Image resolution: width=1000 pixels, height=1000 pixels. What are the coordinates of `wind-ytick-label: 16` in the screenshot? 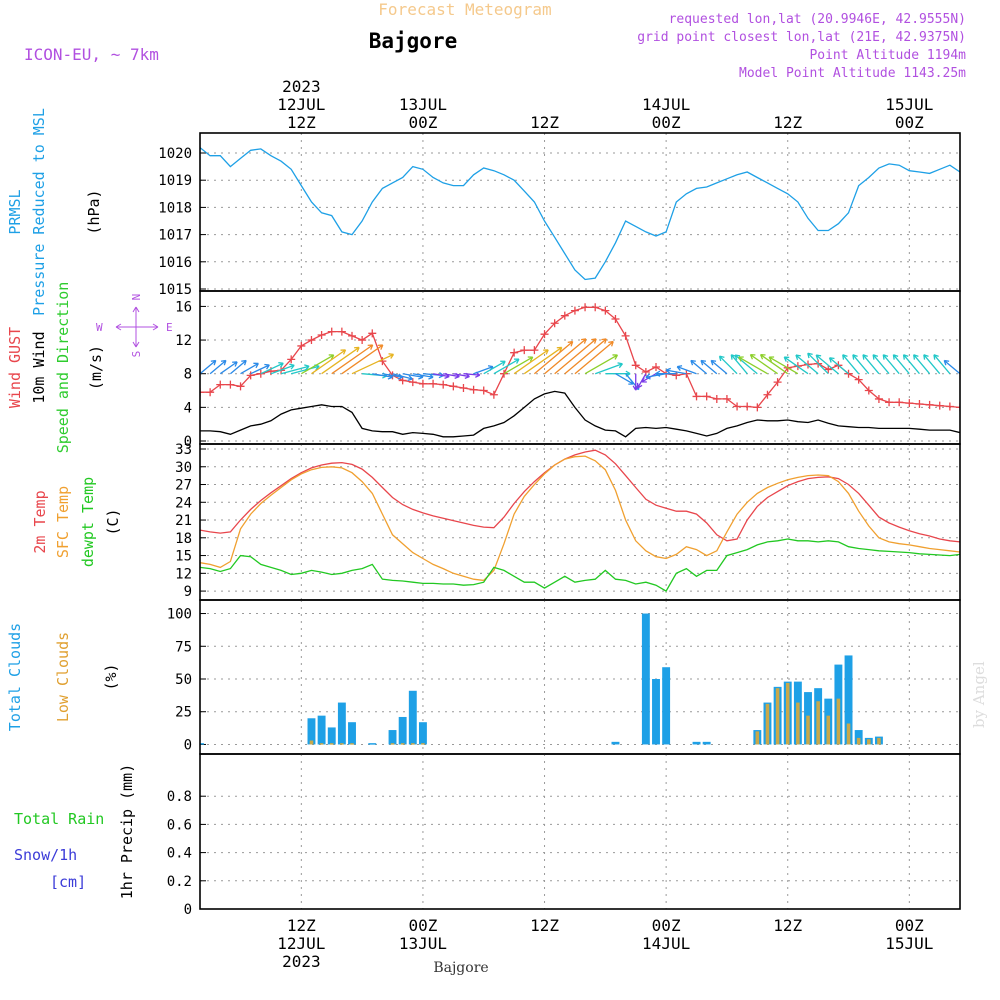 It's located at (183, 307).